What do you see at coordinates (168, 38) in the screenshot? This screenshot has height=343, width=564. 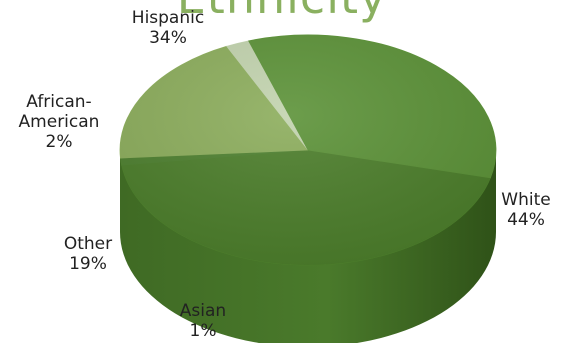 I see `label-hispanic-value: 34%` at bounding box center [168, 38].